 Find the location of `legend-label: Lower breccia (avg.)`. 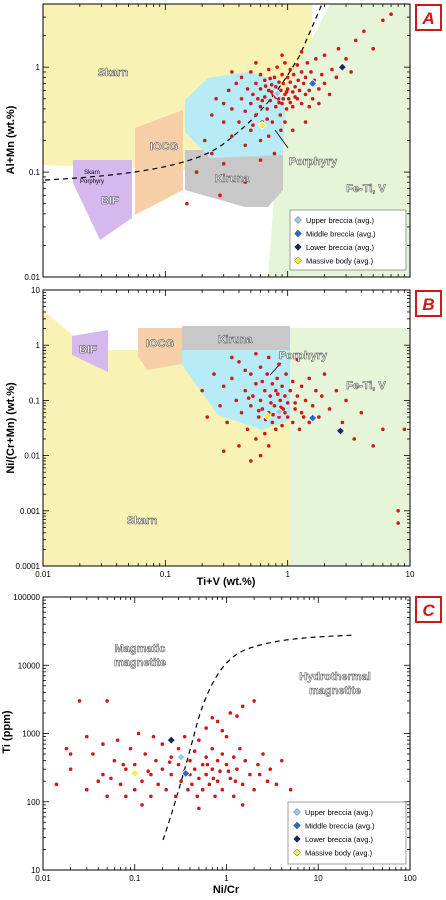

legend-label: Lower breccia (avg.) is located at coordinates (339, 839).